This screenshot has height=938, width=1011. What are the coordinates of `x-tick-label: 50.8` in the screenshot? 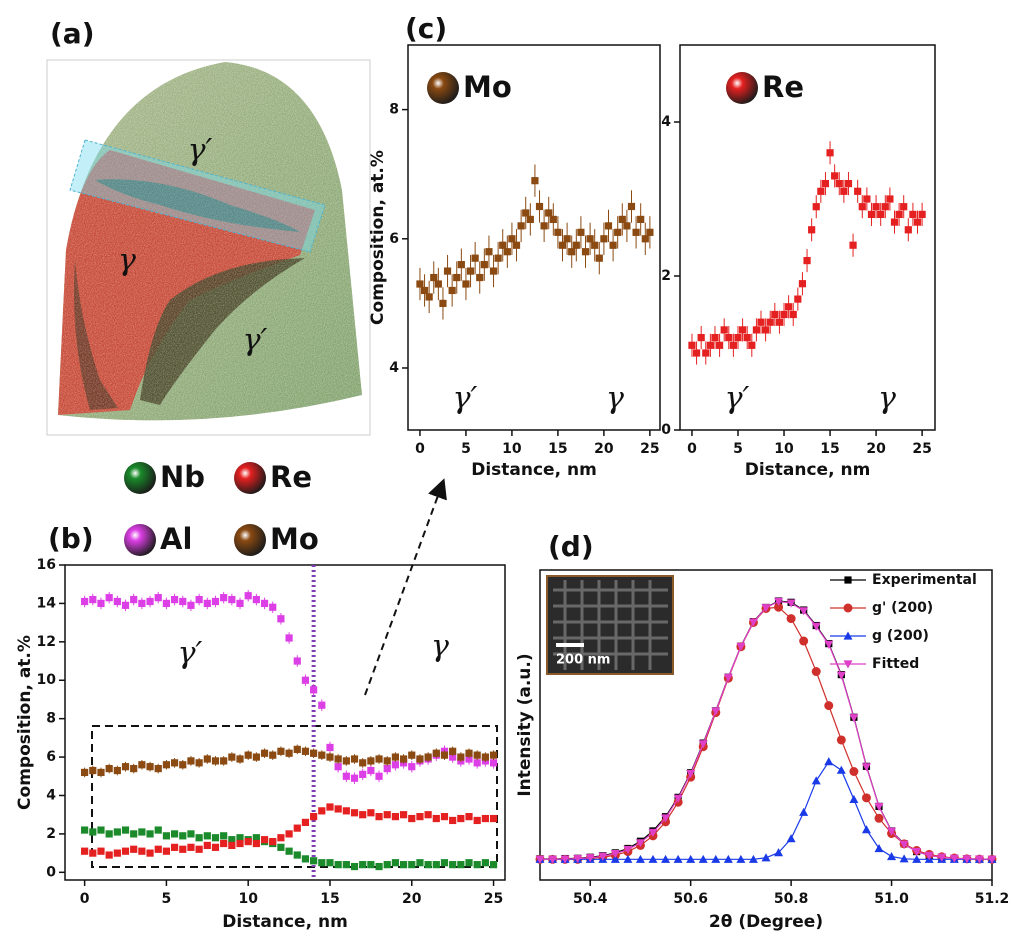 It's located at (791, 899).